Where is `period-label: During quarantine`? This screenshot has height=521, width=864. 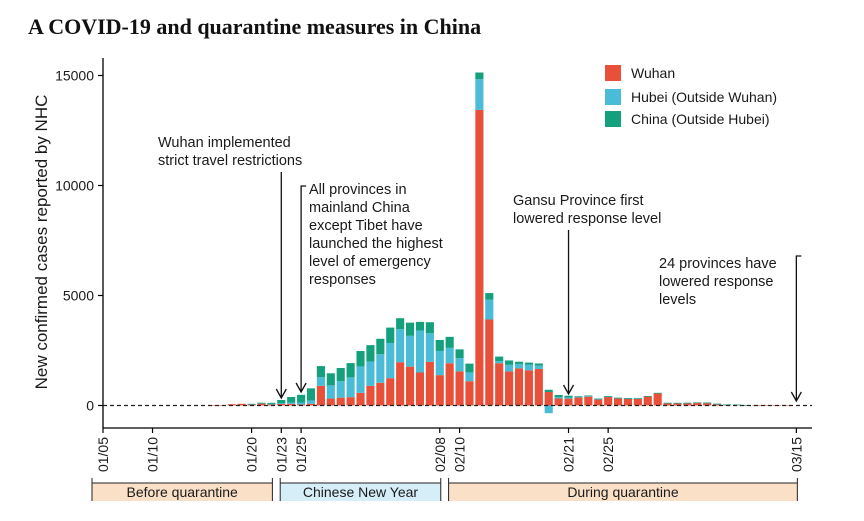
period-label: During quarantine is located at coordinates (623, 492).